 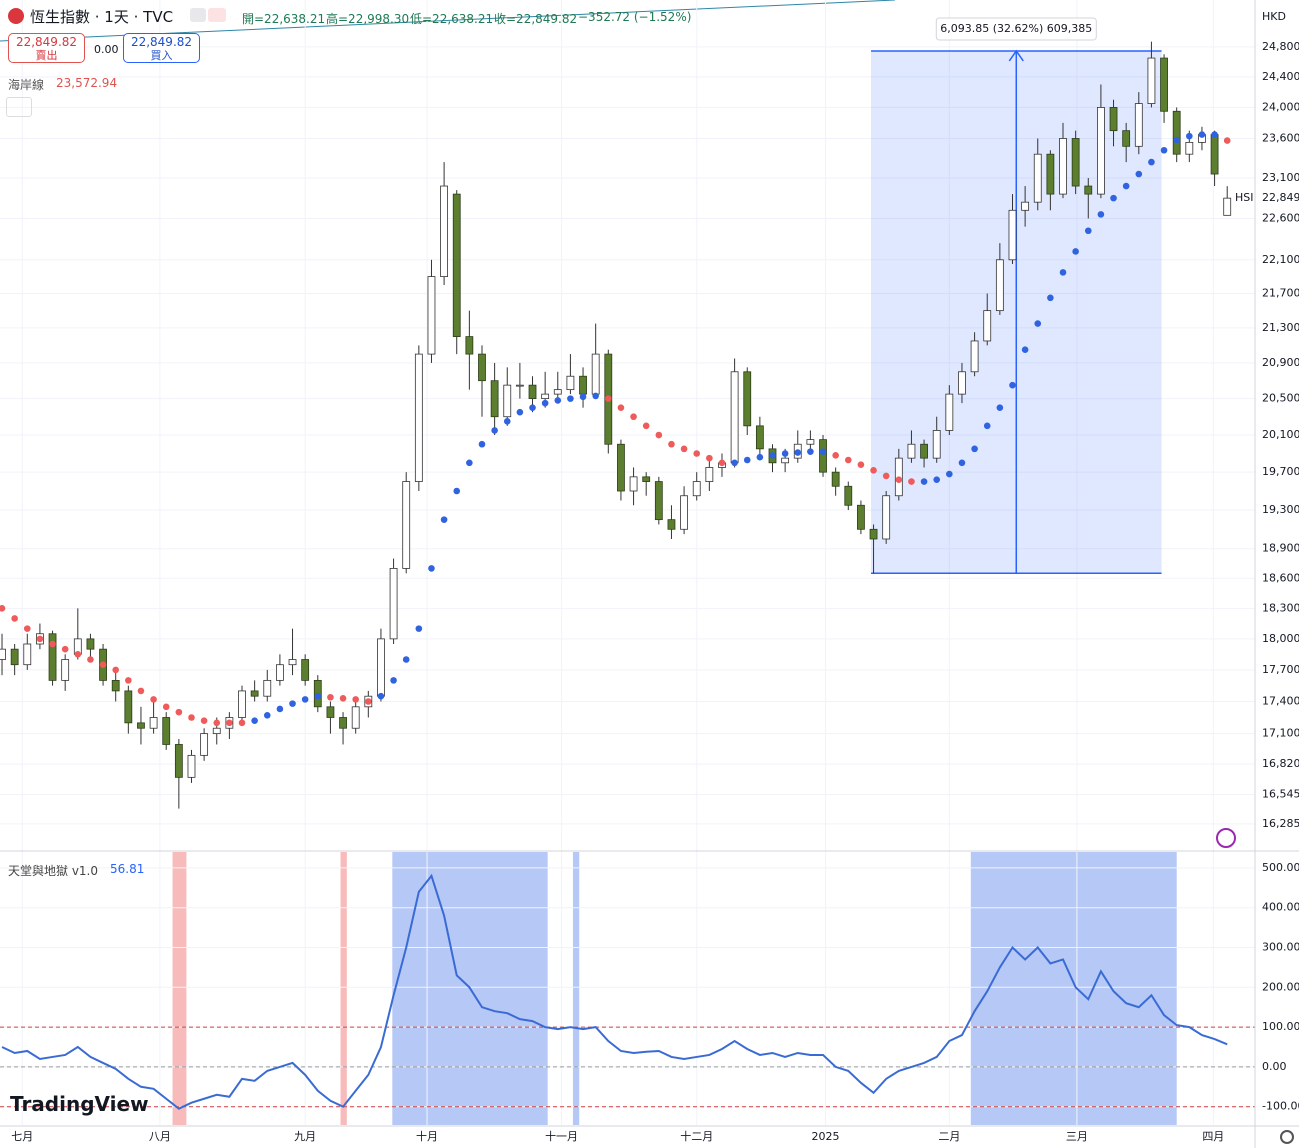 I want to click on indicator-name: 海岸線, so click(x=26, y=85).